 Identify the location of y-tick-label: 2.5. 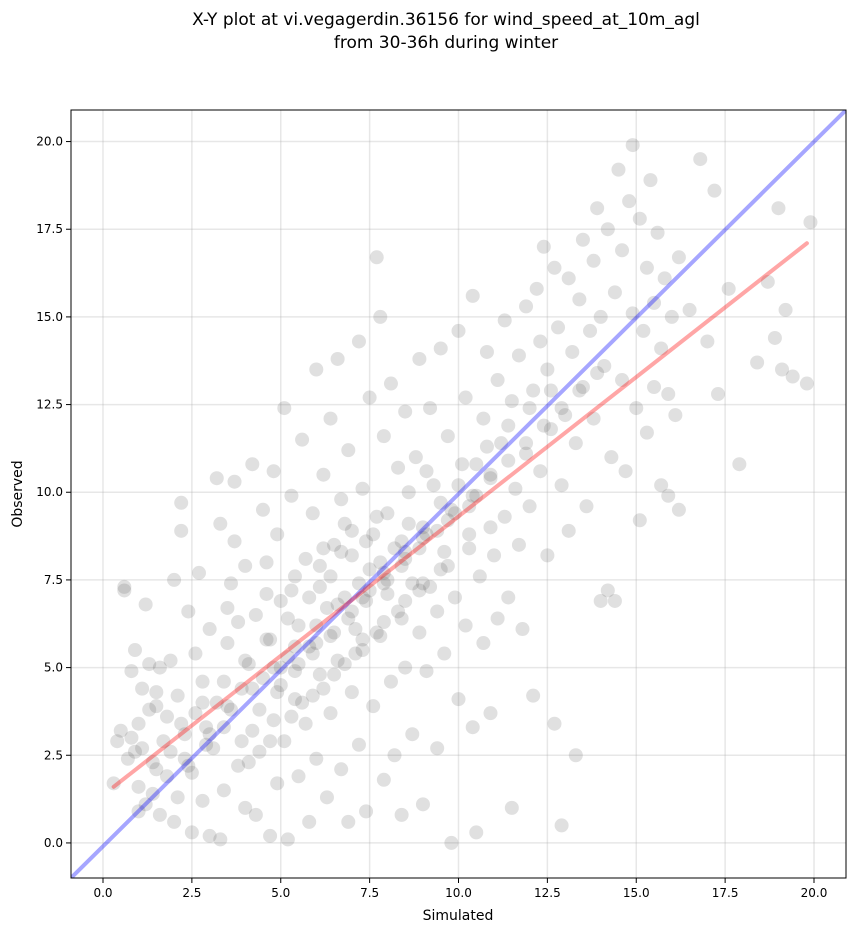
(53, 755).